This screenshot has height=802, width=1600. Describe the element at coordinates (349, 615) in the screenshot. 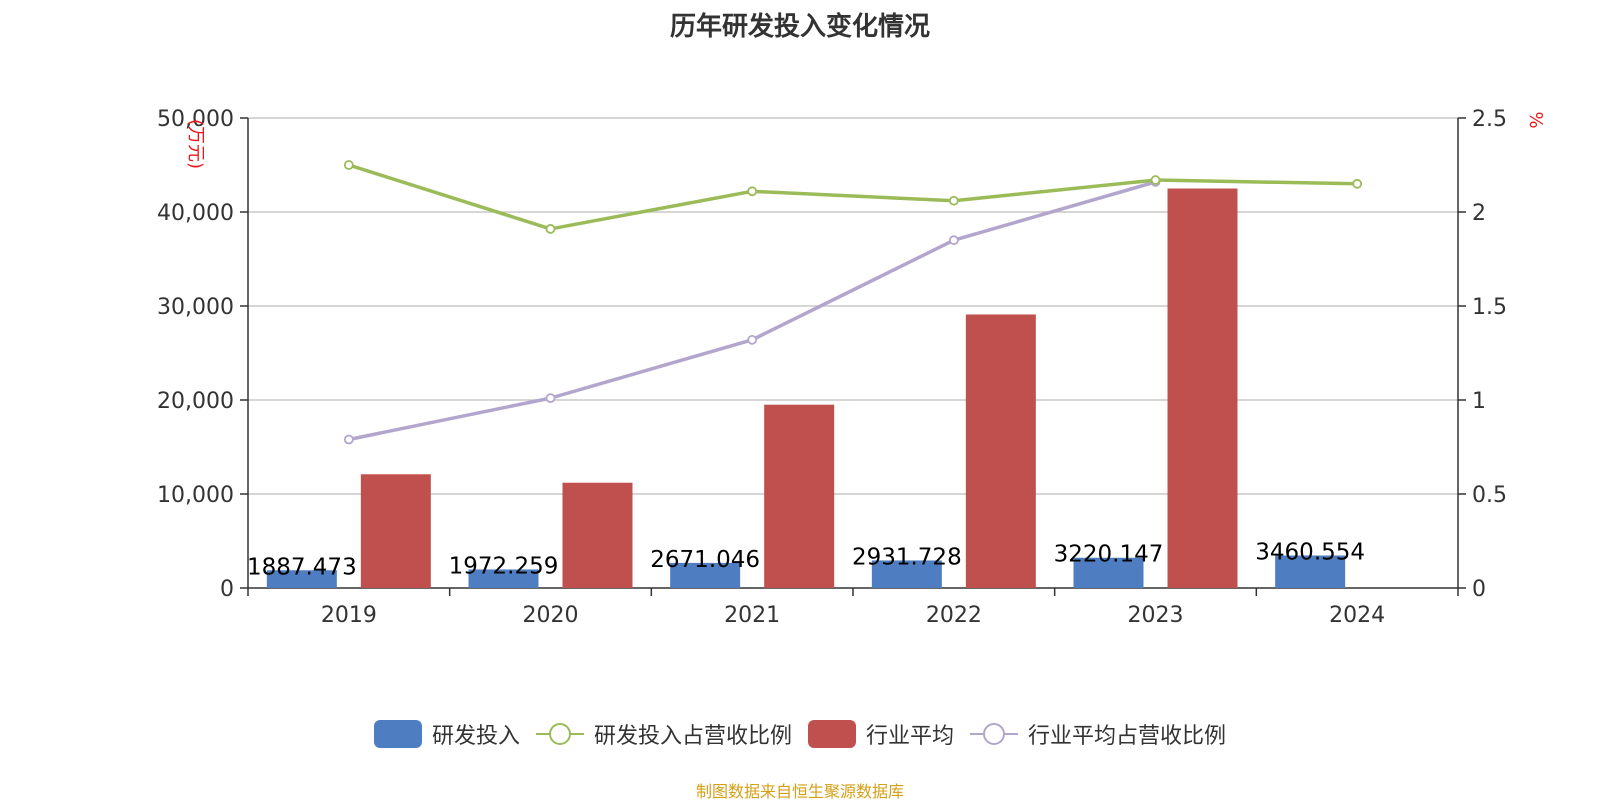

I see `x-tick-label: 2019` at that location.